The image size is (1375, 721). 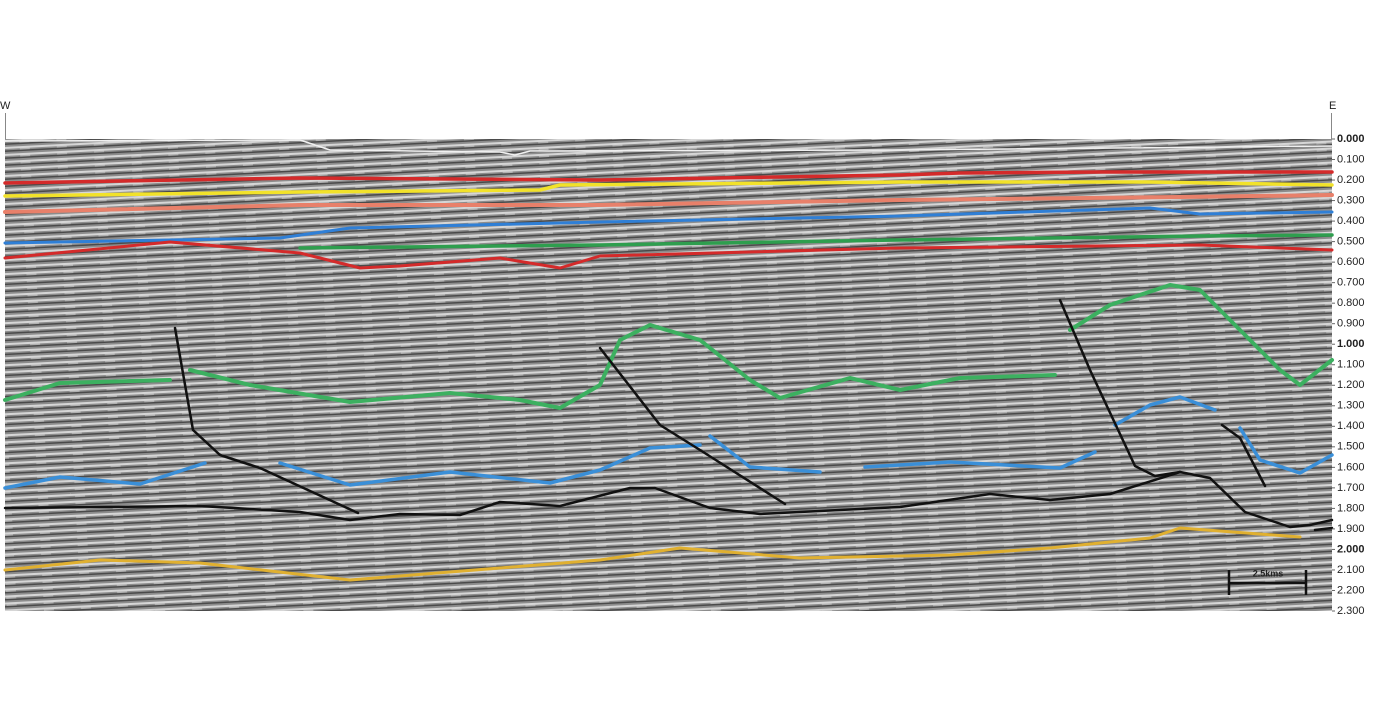 I want to click on scale-label: 2.5kms, so click(x=1268, y=573).